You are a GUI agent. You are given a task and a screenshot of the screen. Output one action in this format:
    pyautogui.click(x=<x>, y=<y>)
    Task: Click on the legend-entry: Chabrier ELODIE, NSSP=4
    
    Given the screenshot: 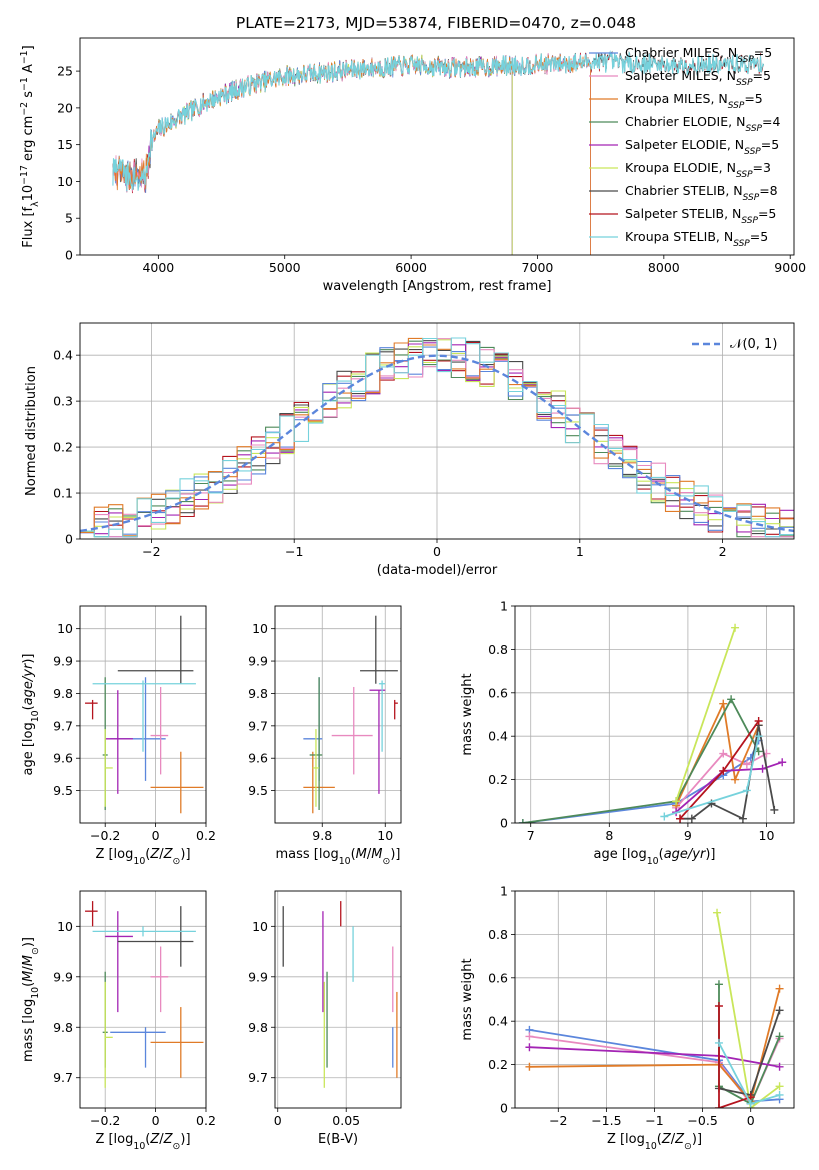 What is the action you would take?
    pyautogui.click(x=702, y=124)
    